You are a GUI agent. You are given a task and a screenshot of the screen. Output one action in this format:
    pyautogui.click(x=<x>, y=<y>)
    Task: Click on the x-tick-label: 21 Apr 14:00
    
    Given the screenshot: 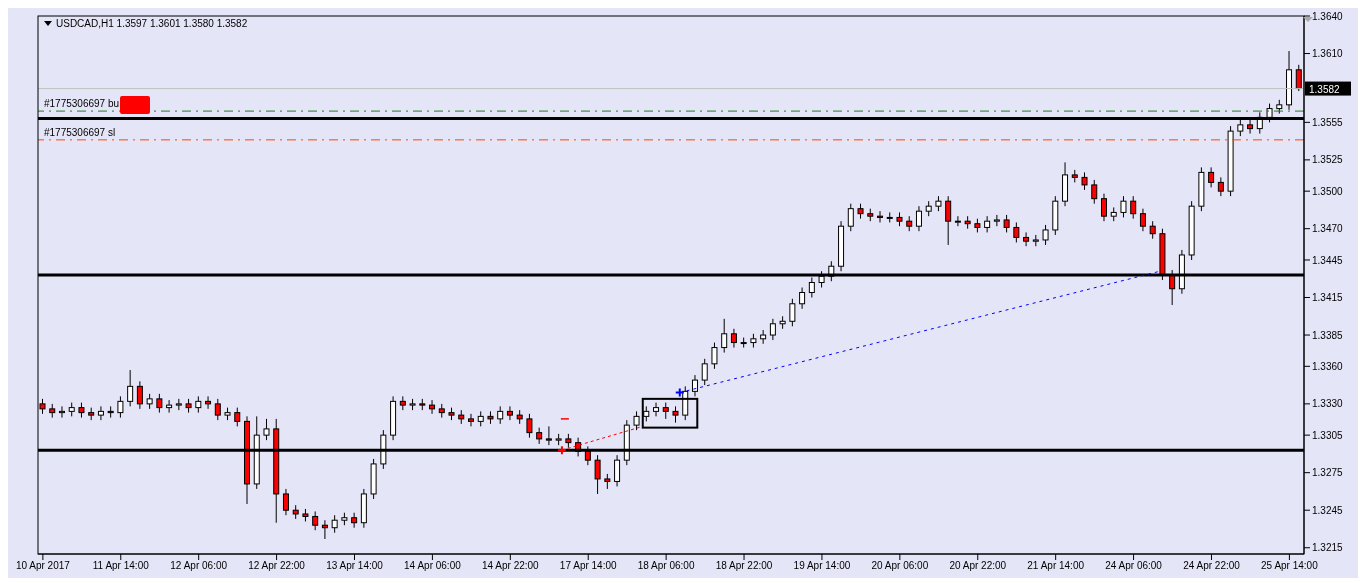 What is the action you would take?
    pyautogui.click(x=1056, y=566)
    